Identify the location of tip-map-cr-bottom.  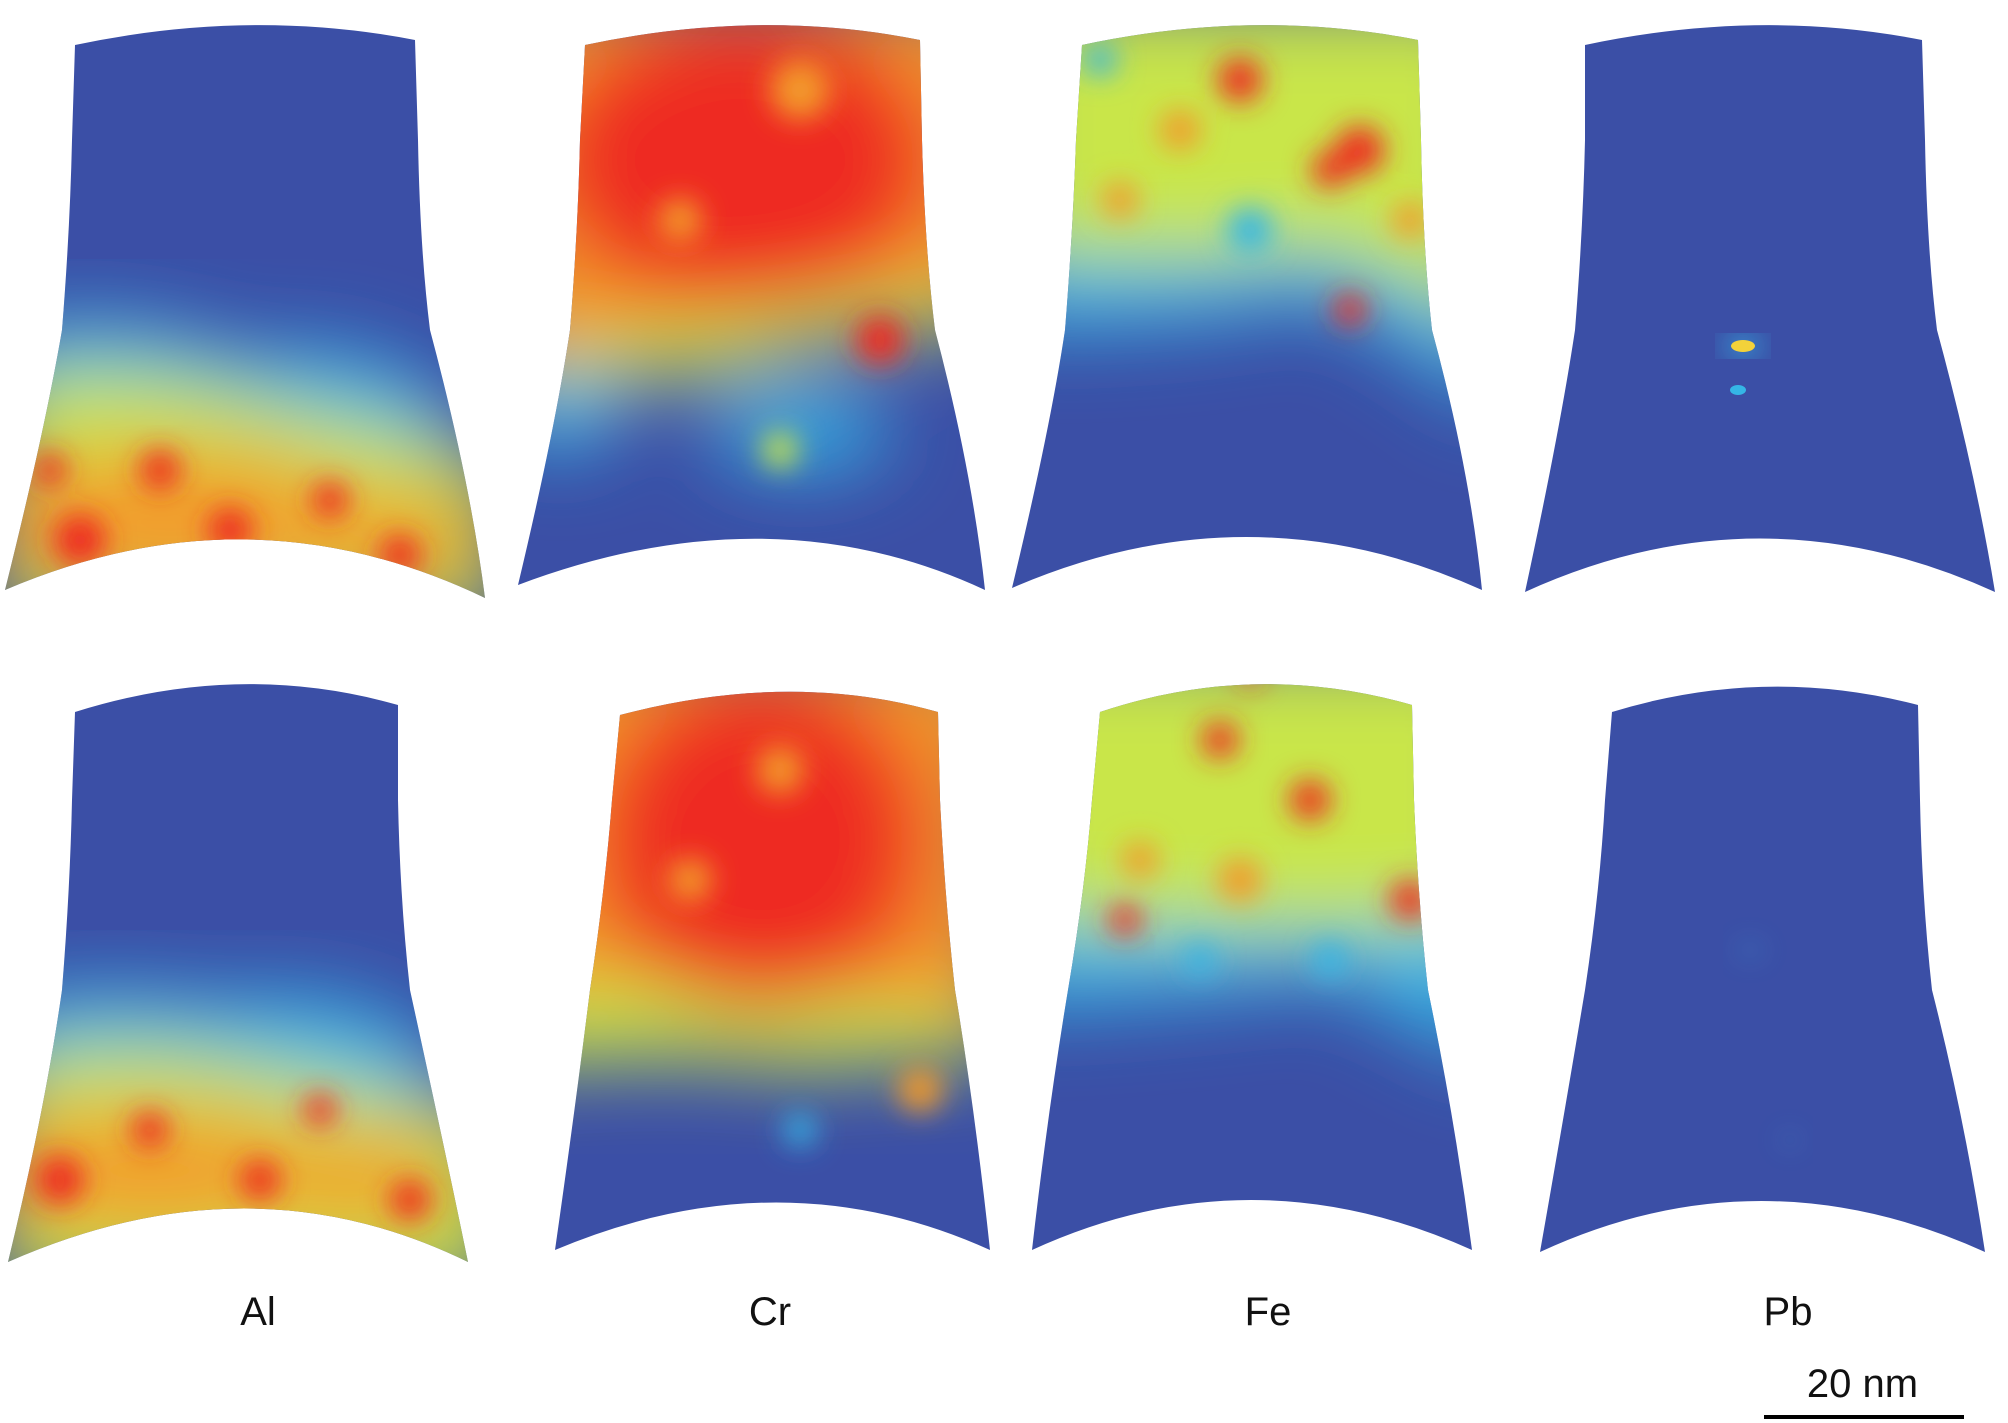
(772, 970).